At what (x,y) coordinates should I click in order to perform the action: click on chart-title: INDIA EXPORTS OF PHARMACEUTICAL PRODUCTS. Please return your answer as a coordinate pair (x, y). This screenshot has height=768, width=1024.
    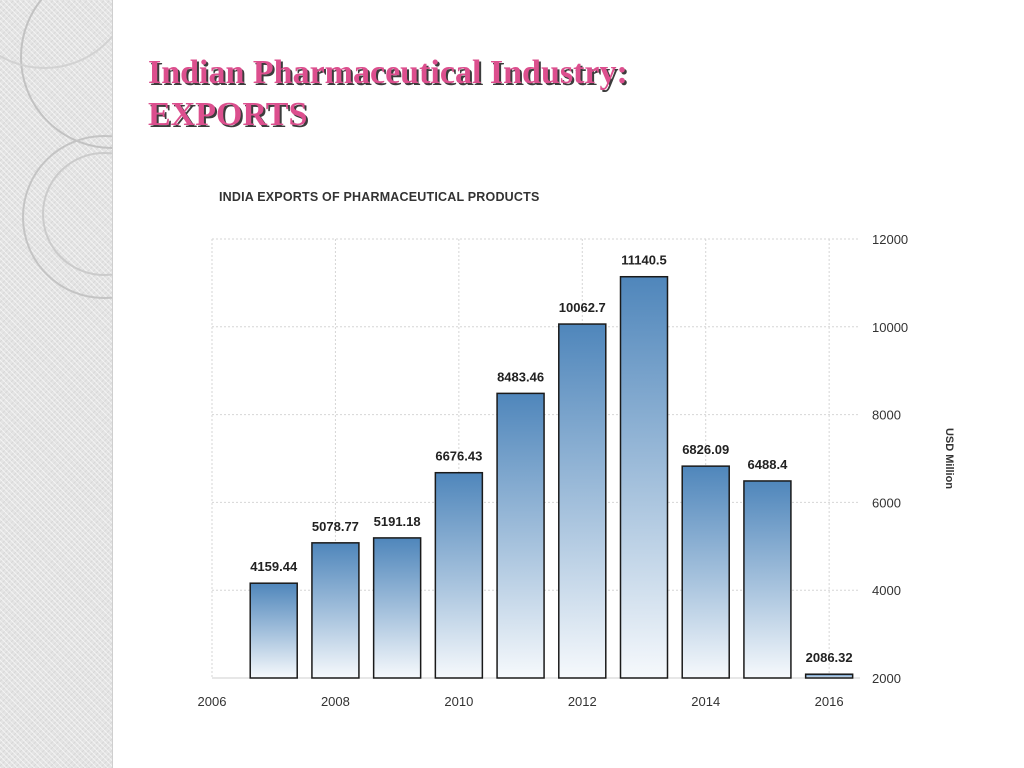
    Looking at the image, I should click on (379, 197).